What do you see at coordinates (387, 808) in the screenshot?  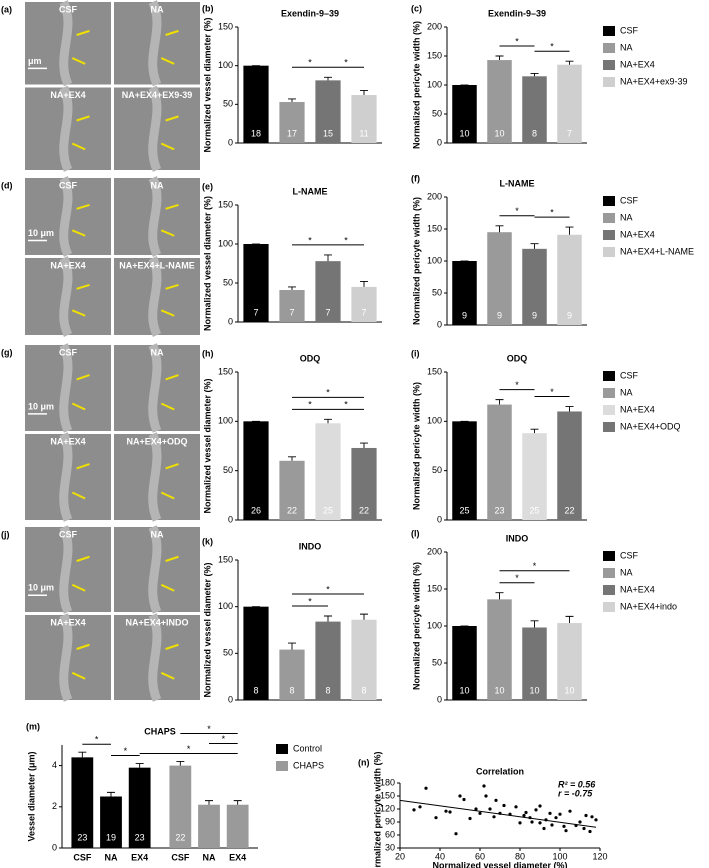 I see `y-tick-label: 120` at bounding box center [387, 808].